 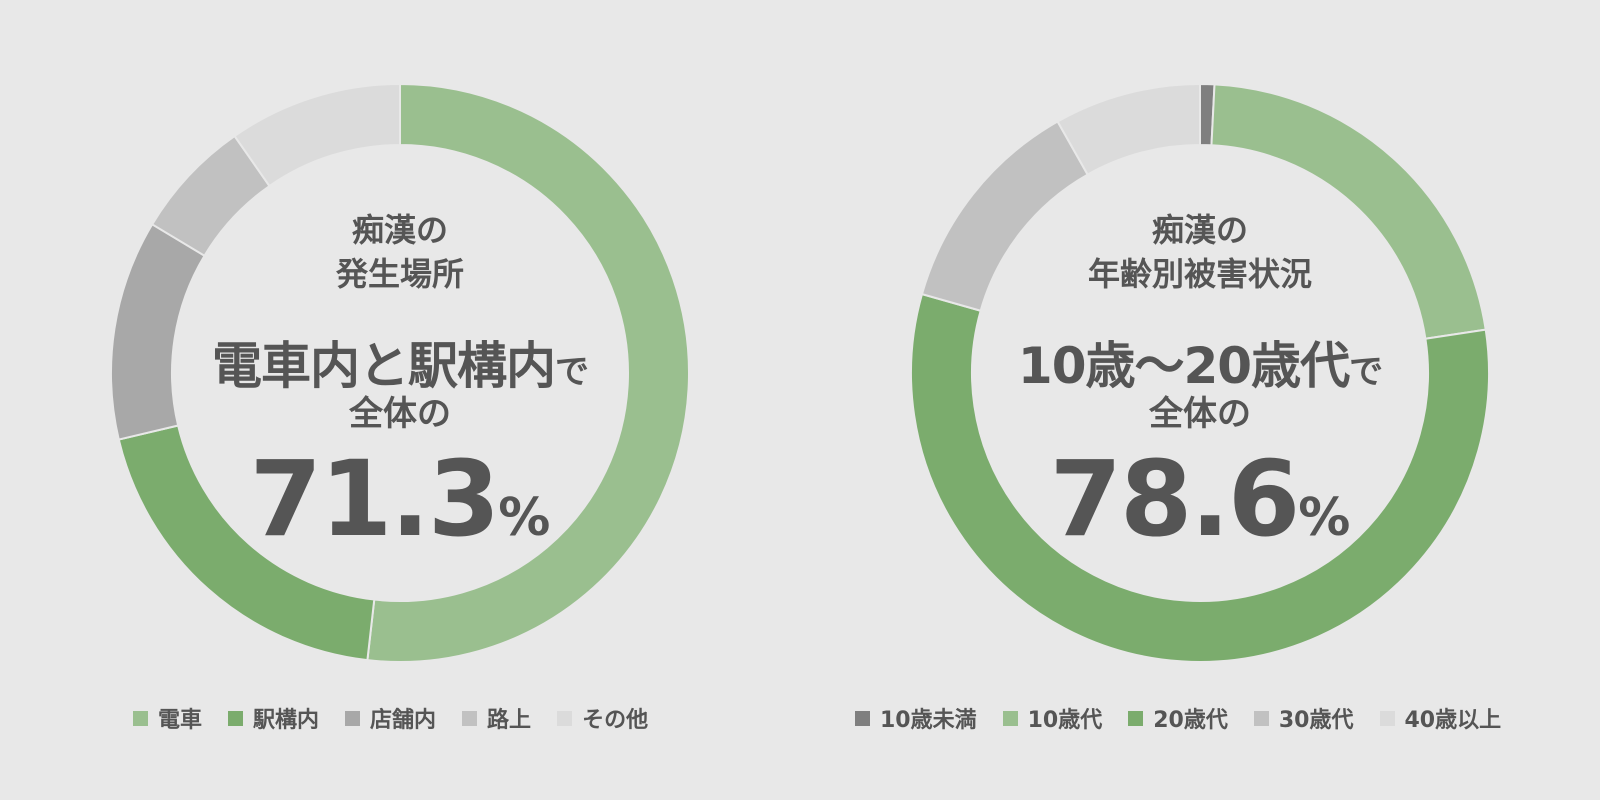 I want to click on chart-legend: 10歳未満 10歳代 20歳代 30歳代 40歳以上, so click(x=1178, y=718).